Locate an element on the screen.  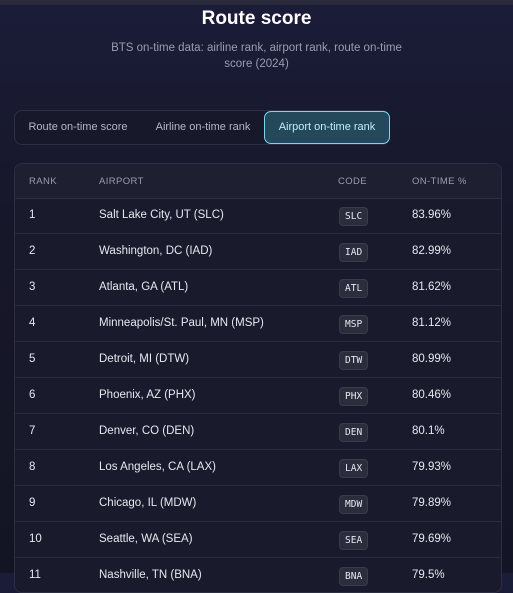
column-header: ON-TIME % is located at coordinates (439, 181).